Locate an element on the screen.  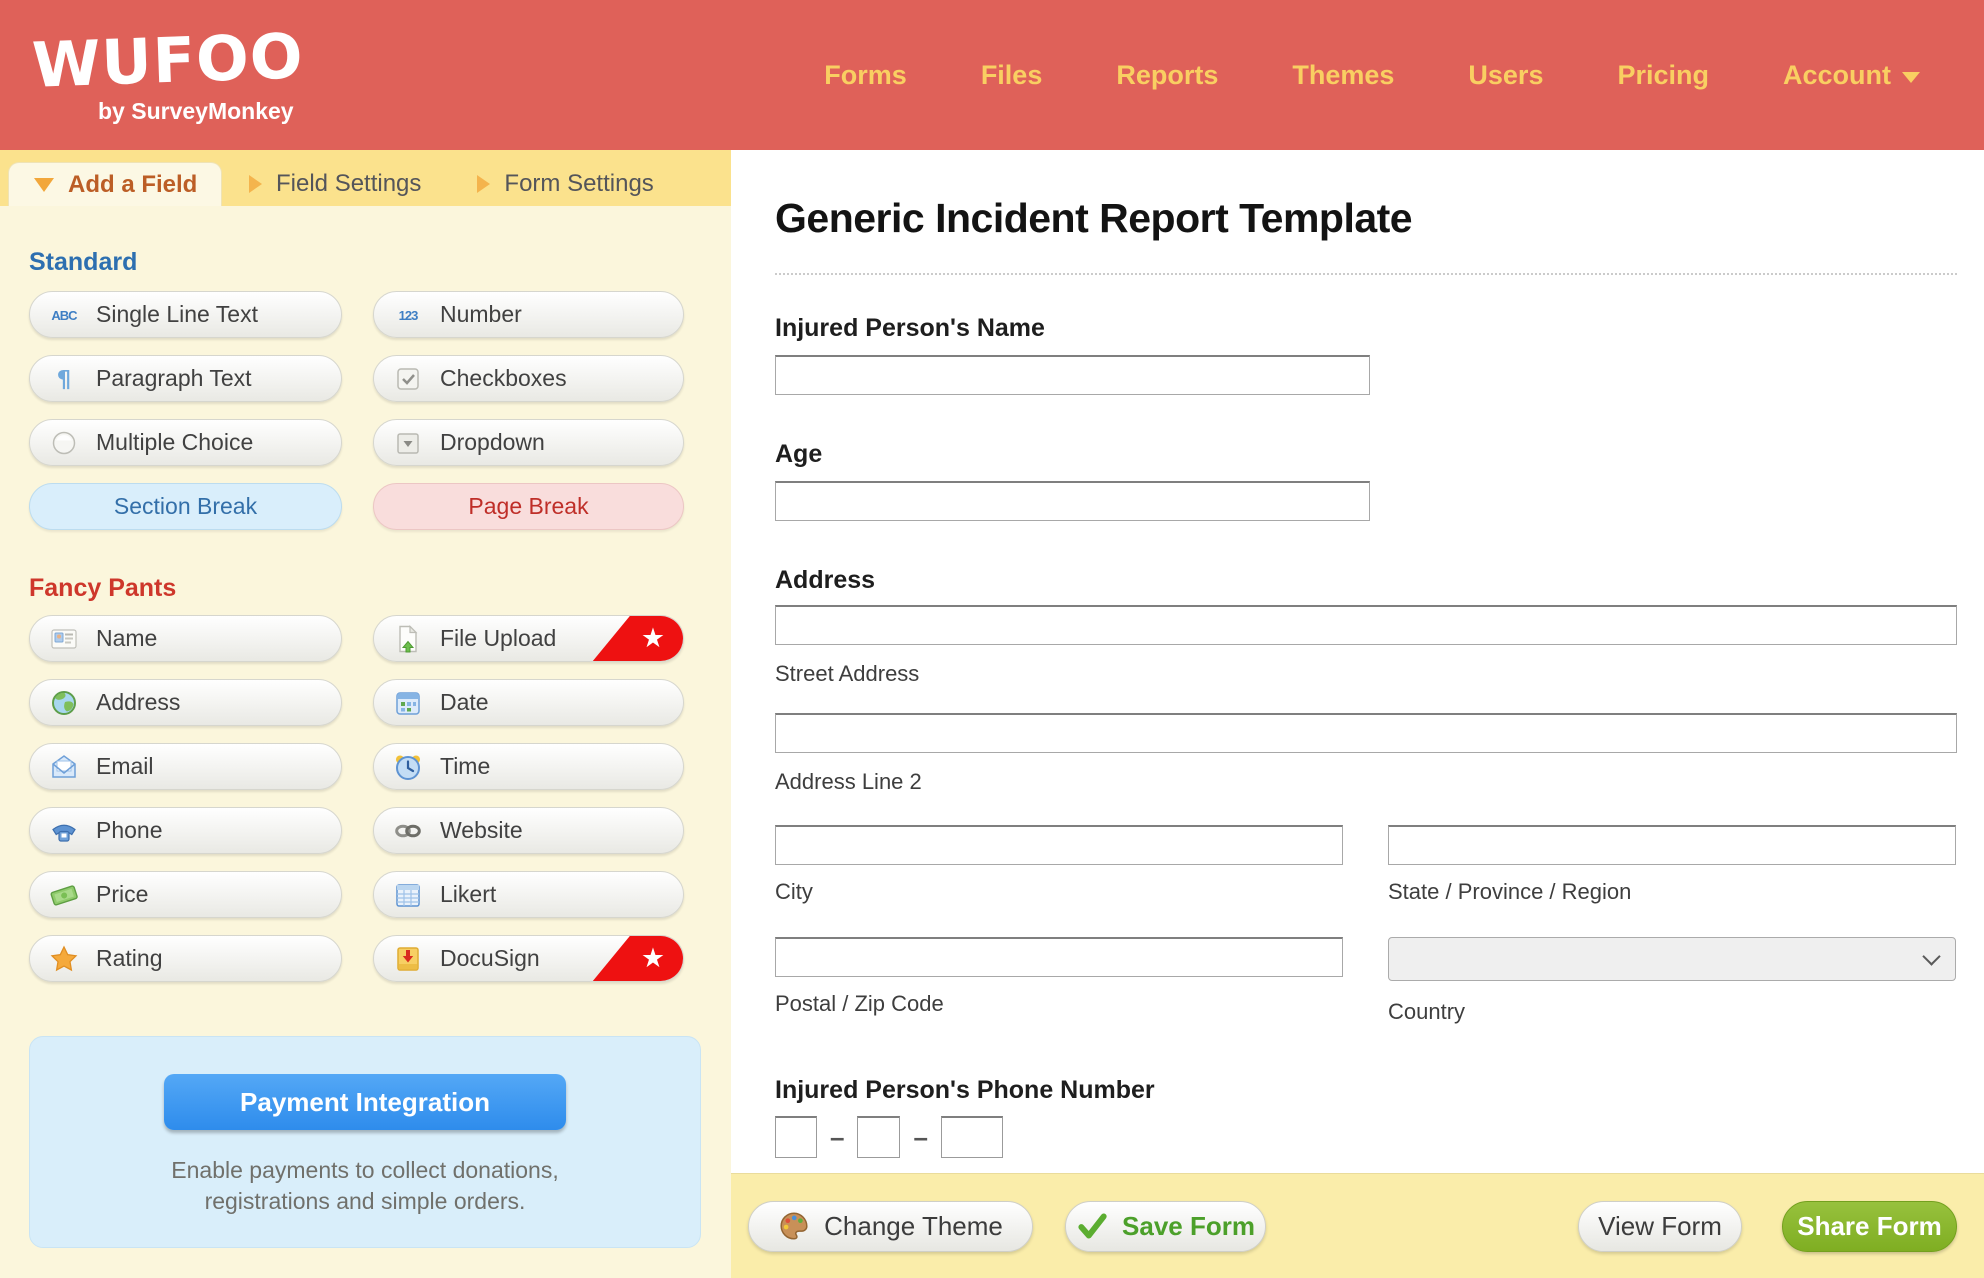
phone-prefix-input is located at coordinates (879, 1137).